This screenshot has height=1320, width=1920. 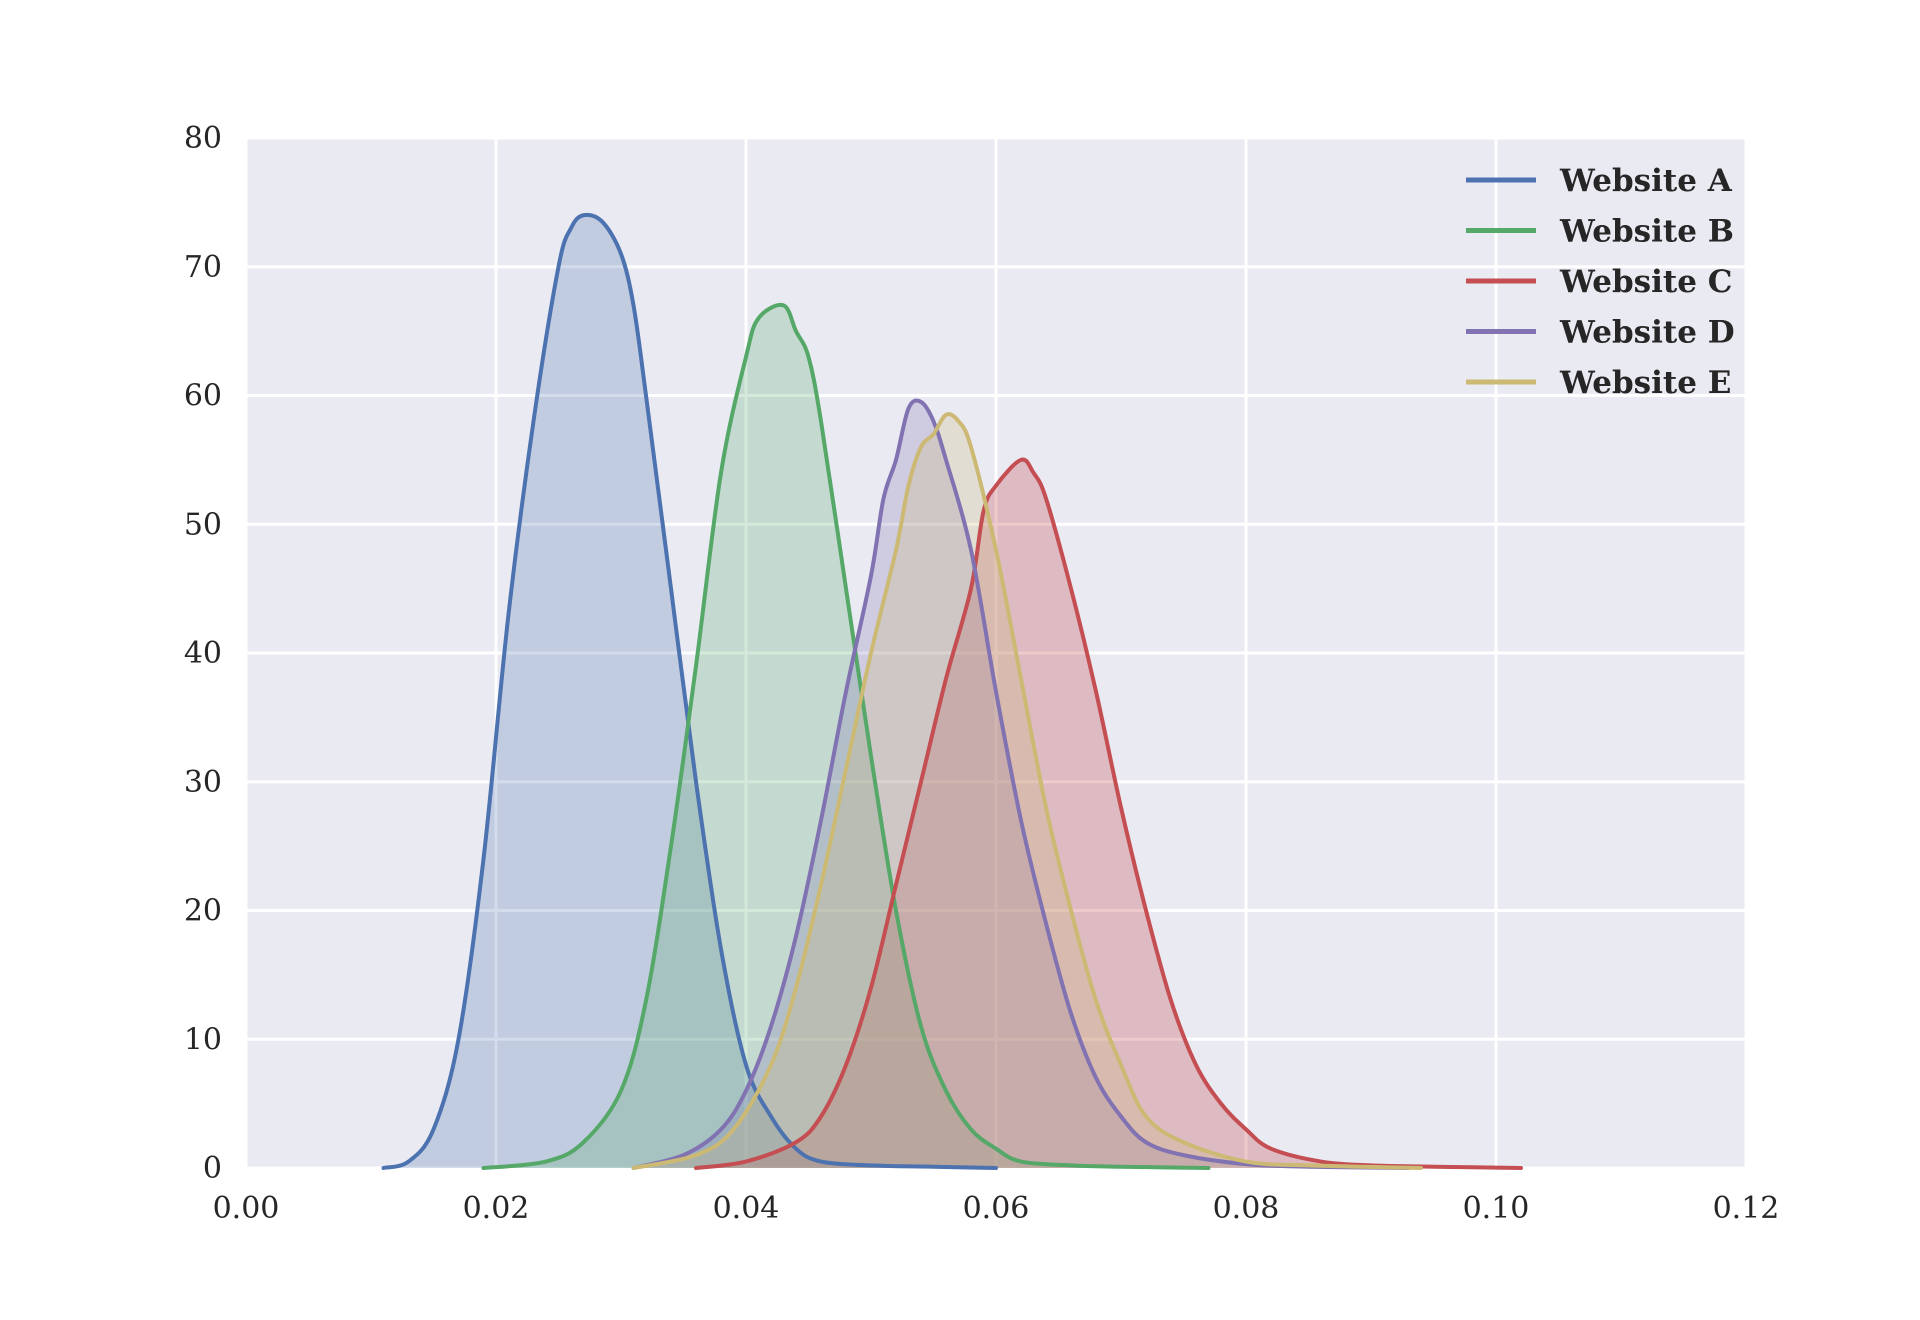 I want to click on legend-label: Website B, so click(x=1646, y=232).